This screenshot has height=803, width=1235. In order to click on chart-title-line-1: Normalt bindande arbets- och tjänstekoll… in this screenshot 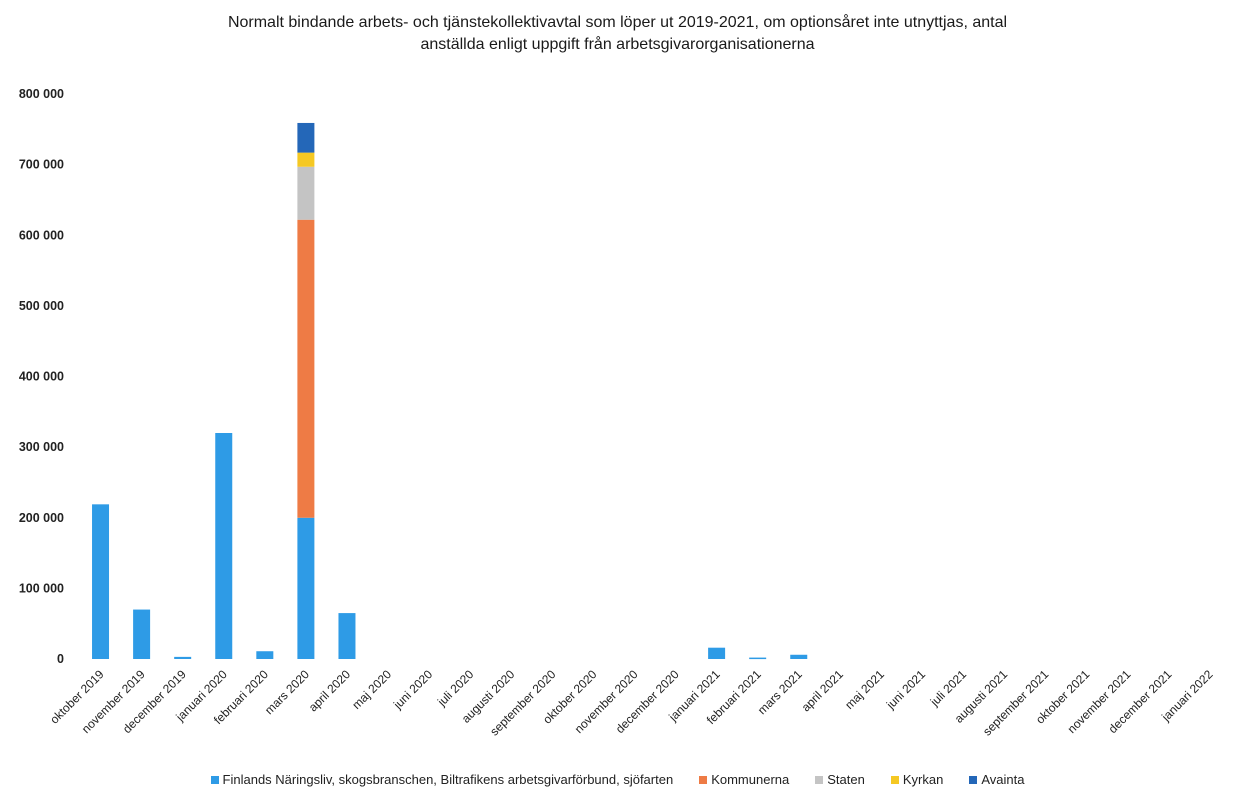, I will do `click(617, 22)`.